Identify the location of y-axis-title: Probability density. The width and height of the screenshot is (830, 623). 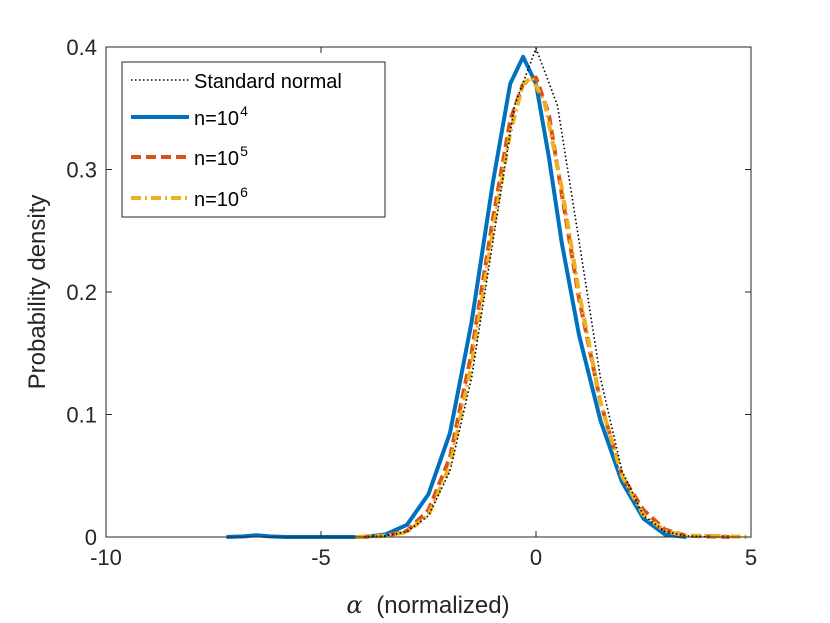
(37, 292).